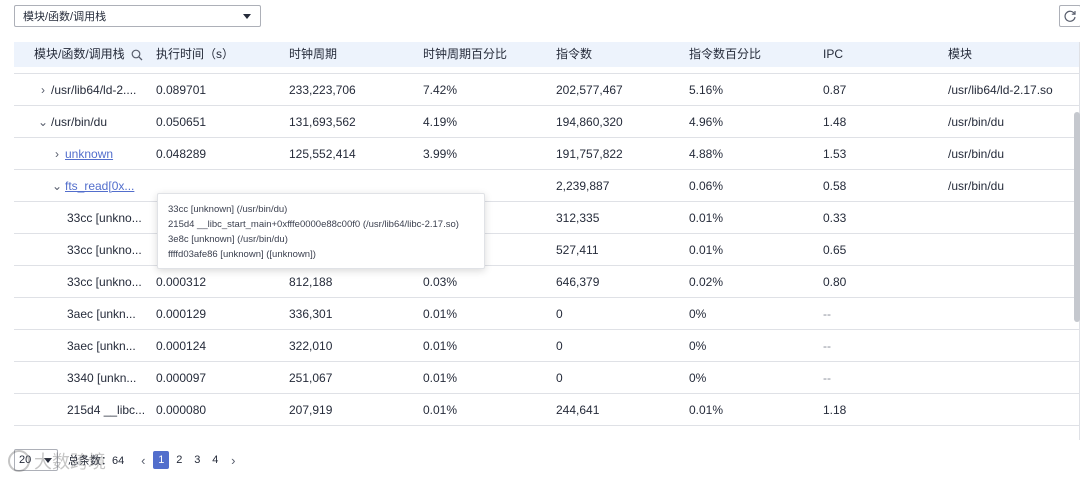 The width and height of the screenshot is (1080, 481). What do you see at coordinates (706, 89) in the screenshot?
I see `instr-pct-cell: 5.16%` at bounding box center [706, 89].